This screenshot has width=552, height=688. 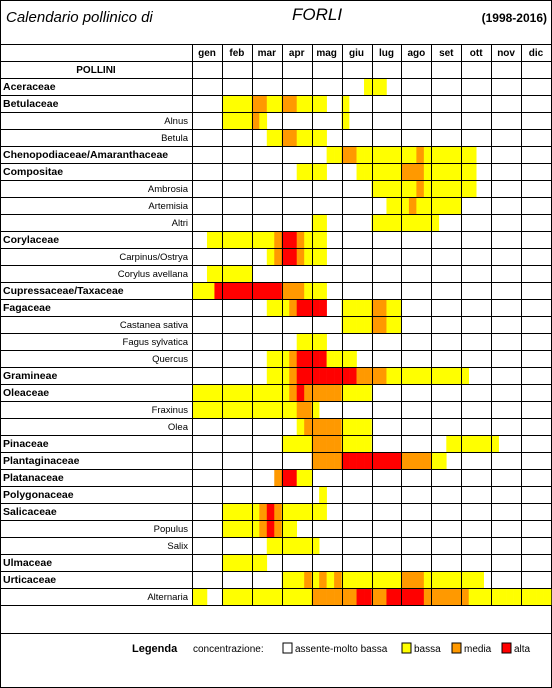 What do you see at coordinates (168, 189) in the screenshot?
I see `genus-label: Ambrosia` at bounding box center [168, 189].